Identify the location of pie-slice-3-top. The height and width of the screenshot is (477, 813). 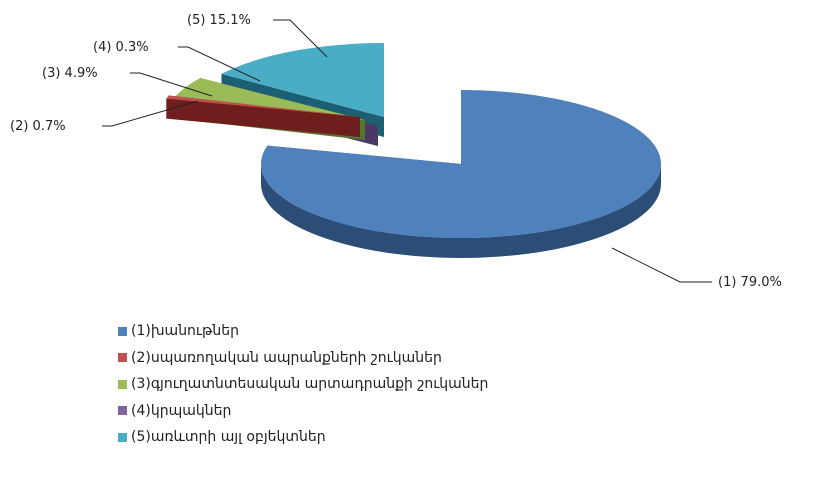
(269, 99).